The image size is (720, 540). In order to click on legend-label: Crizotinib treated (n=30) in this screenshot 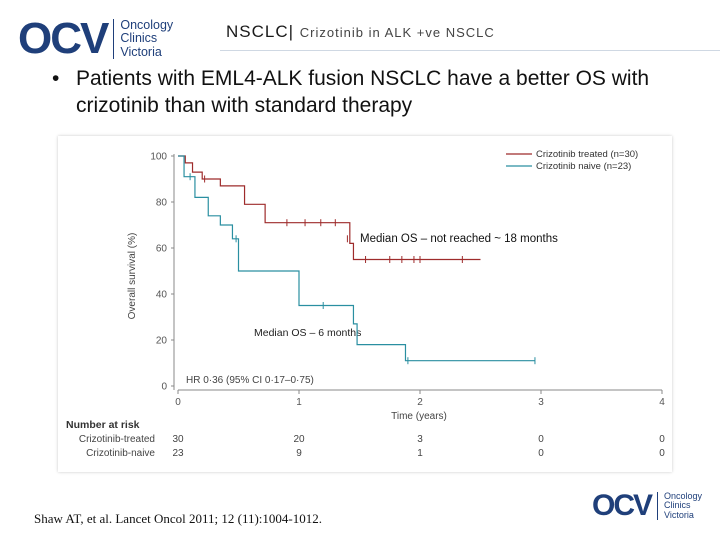, I will do `click(587, 154)`.